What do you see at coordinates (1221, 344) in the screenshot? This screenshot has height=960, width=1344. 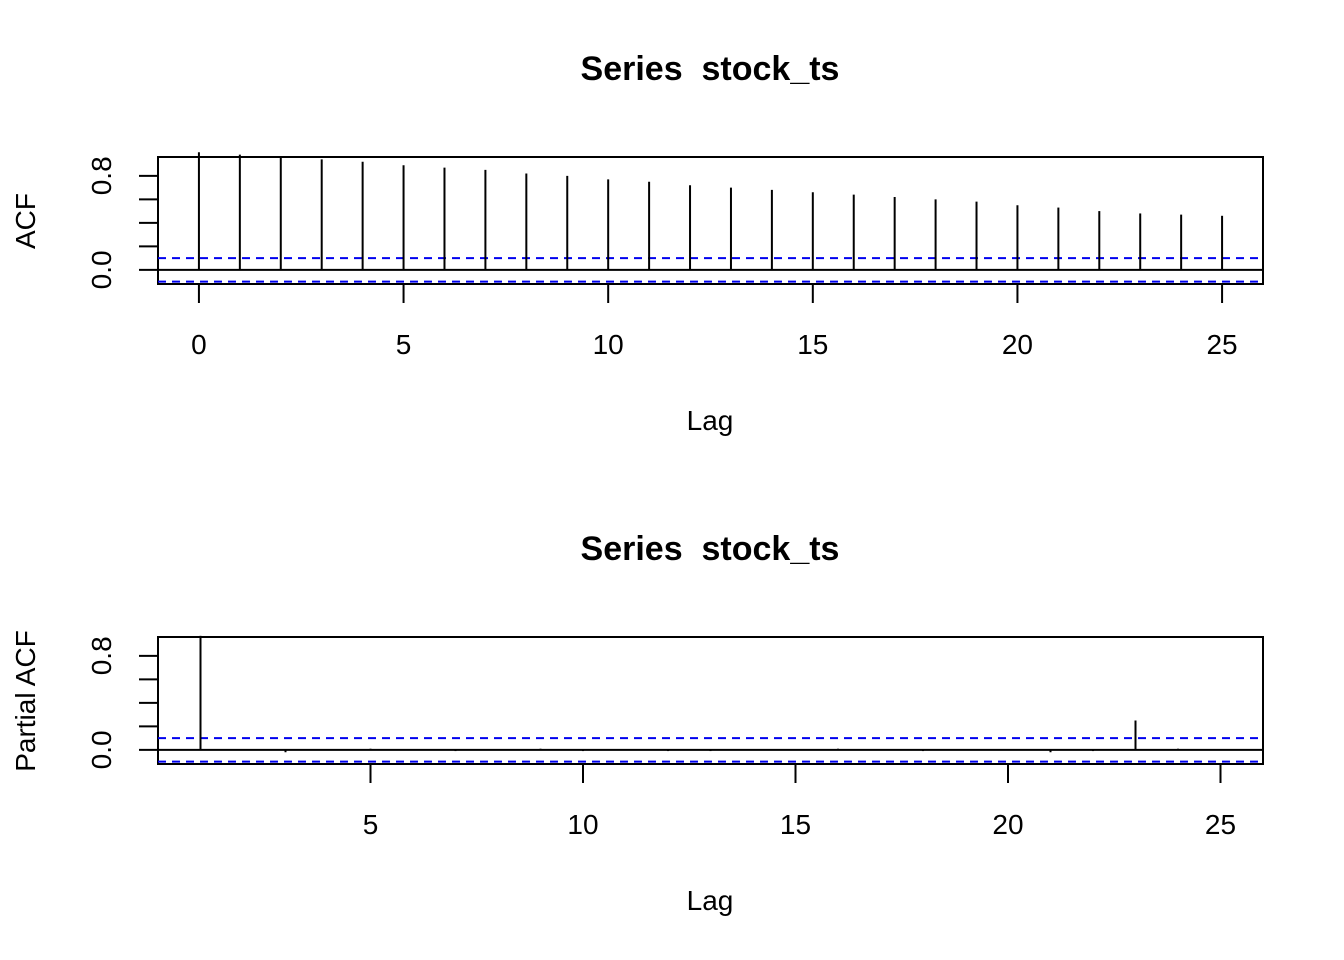 I see `acf-x-tick-label: 25` at bounding box center [1221, 344].